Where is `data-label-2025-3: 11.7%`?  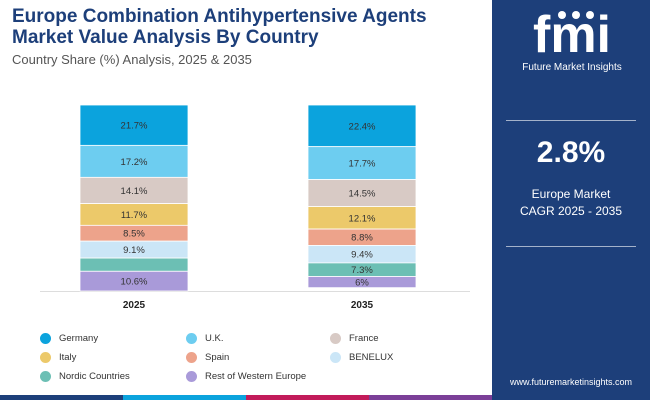 data-label-2025-3: 11.7% is located at coordinates (134, 215).